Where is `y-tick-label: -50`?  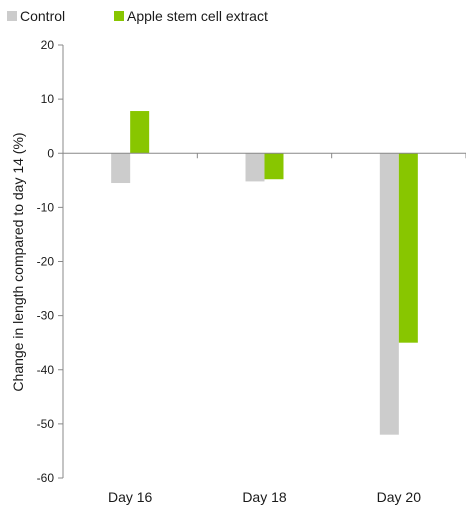
y-tick-label: -50 is located at coordinates (46, 424).